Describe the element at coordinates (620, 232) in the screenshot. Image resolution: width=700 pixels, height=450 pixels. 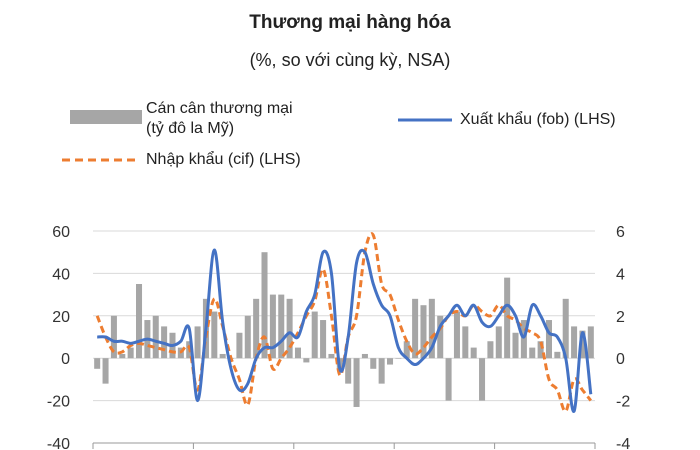
I see `right-tick-label: 6` at that location.